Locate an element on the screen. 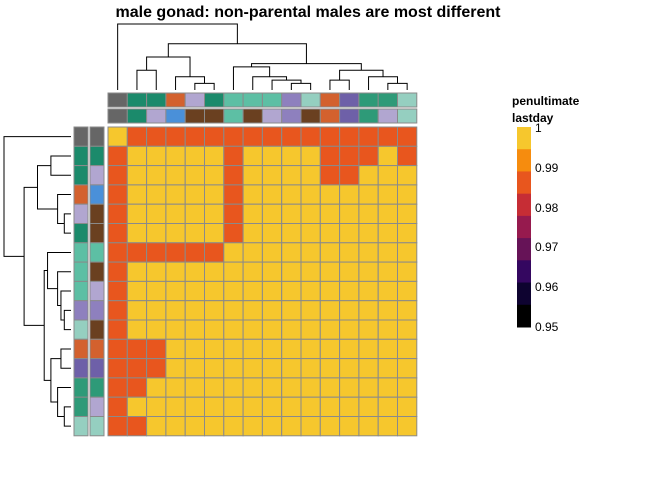  legend-tick-0-96: 0.96 is located at coordinates (547, 287).